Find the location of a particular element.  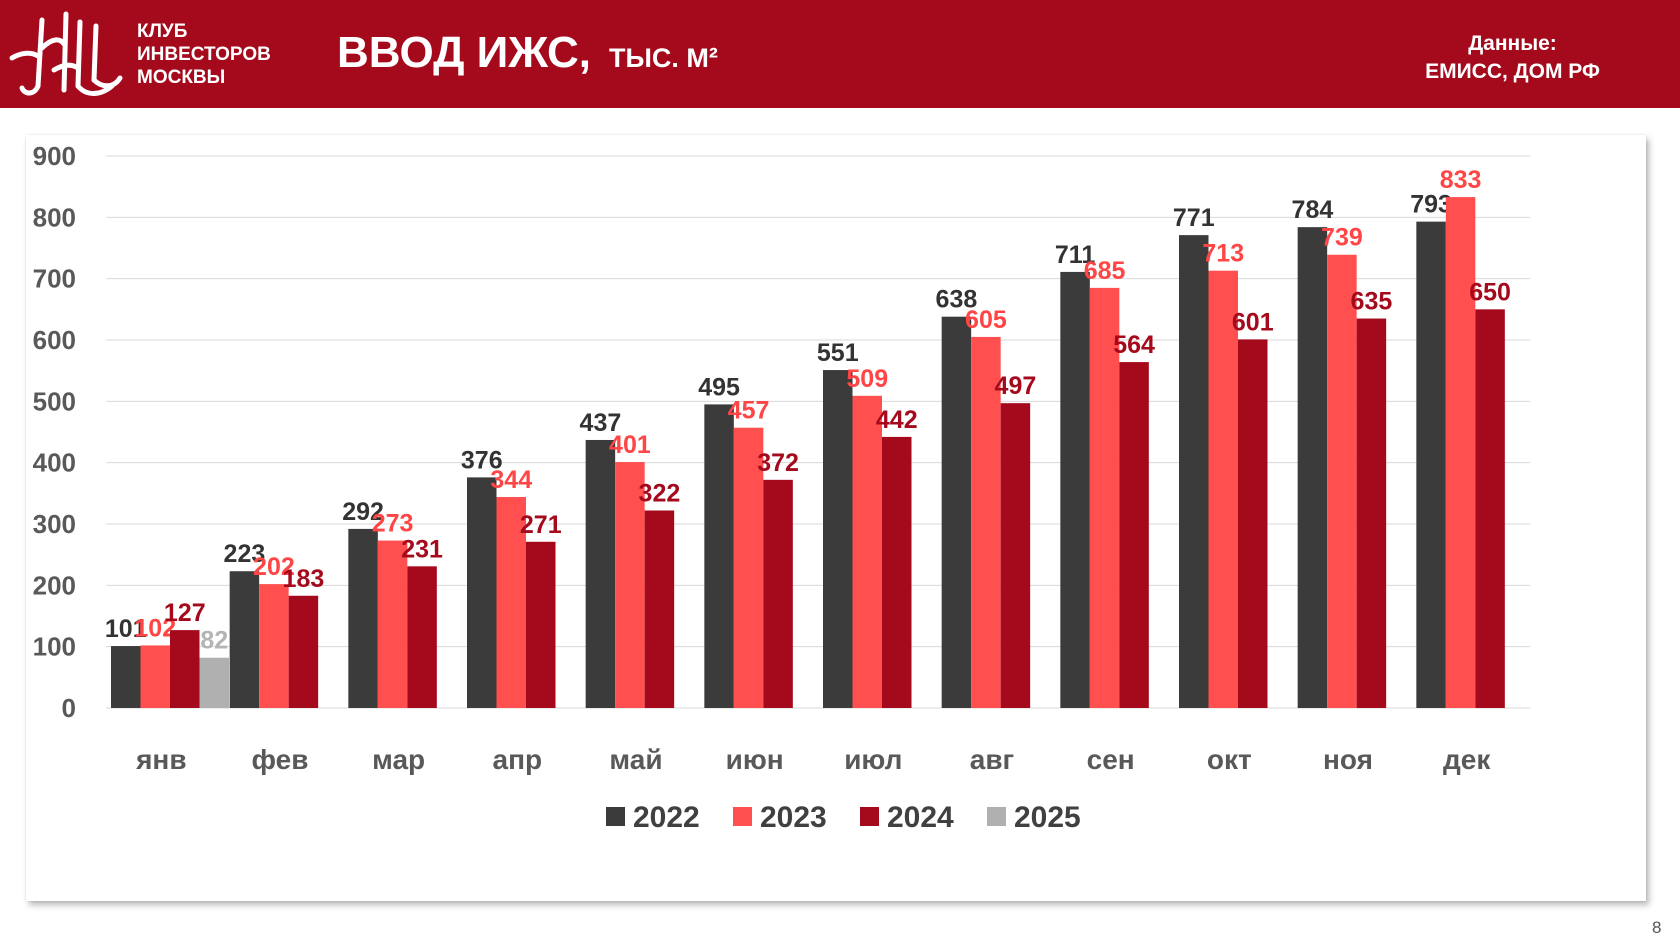

data-source-names: ЕМИСС, ДОМ РФ is located at coordinates (1512, 71).